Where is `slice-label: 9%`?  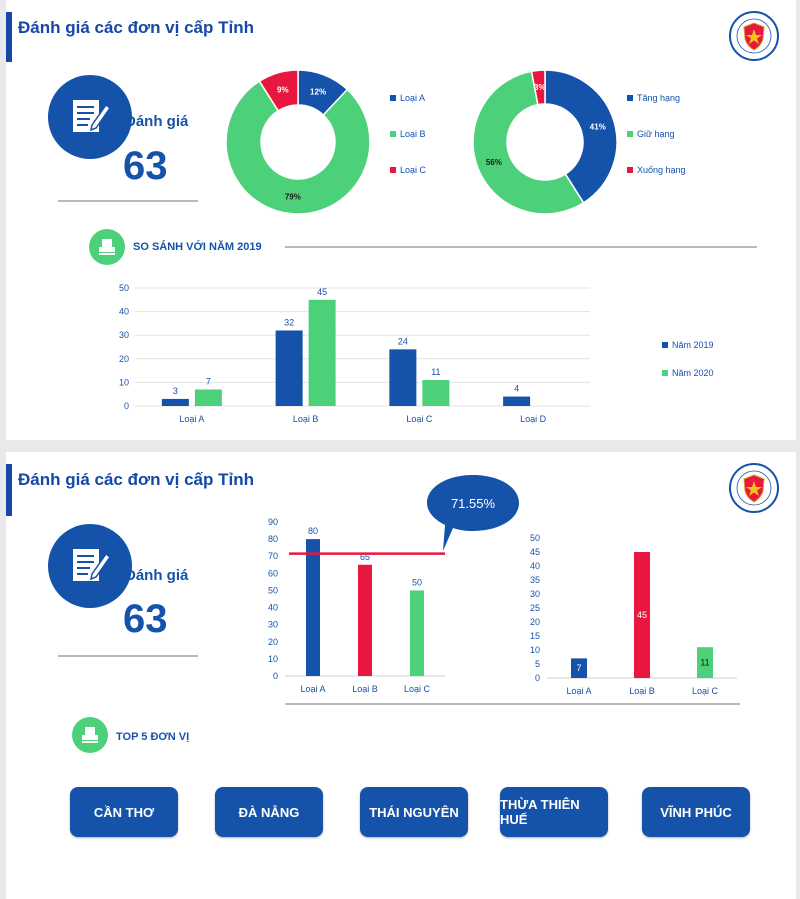 slice-label: 9% is located at coordinates (283, 90).